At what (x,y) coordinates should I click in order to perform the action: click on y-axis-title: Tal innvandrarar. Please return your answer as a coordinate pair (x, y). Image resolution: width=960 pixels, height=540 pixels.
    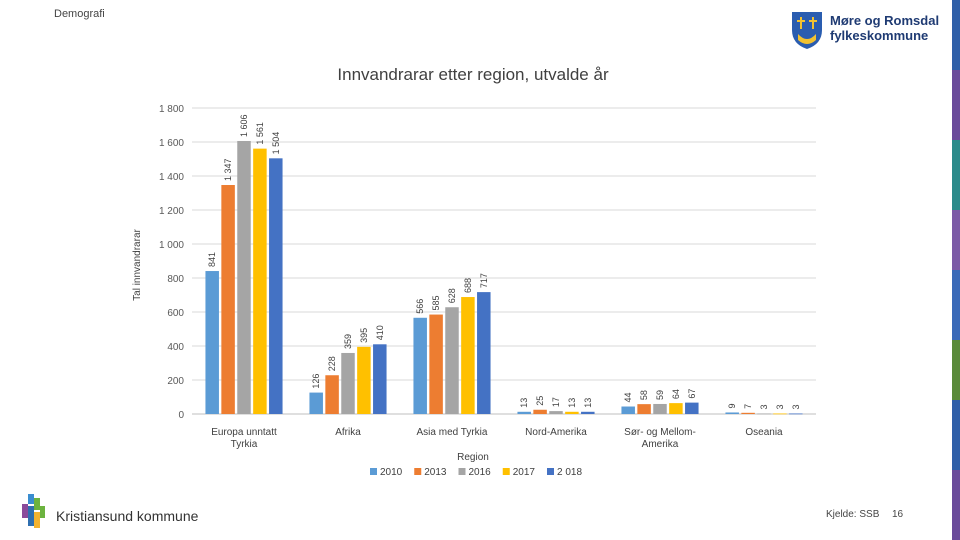
    Looking at the image, I should click on (137, 264).